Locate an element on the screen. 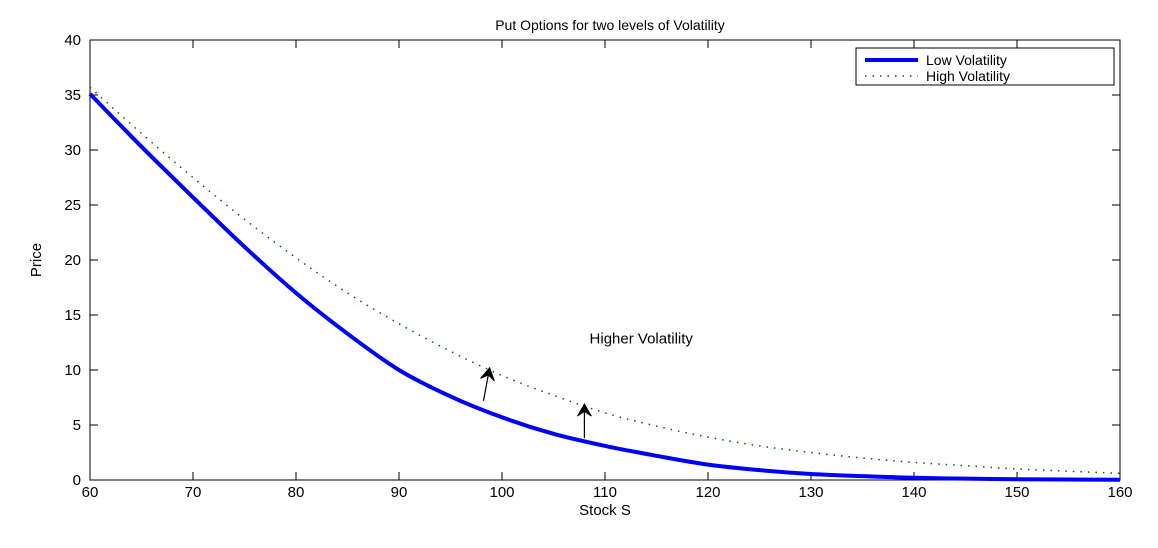 This screenshot has width=1158, height=548. y-tick-label: 10 is located at coordinates (72, 370).